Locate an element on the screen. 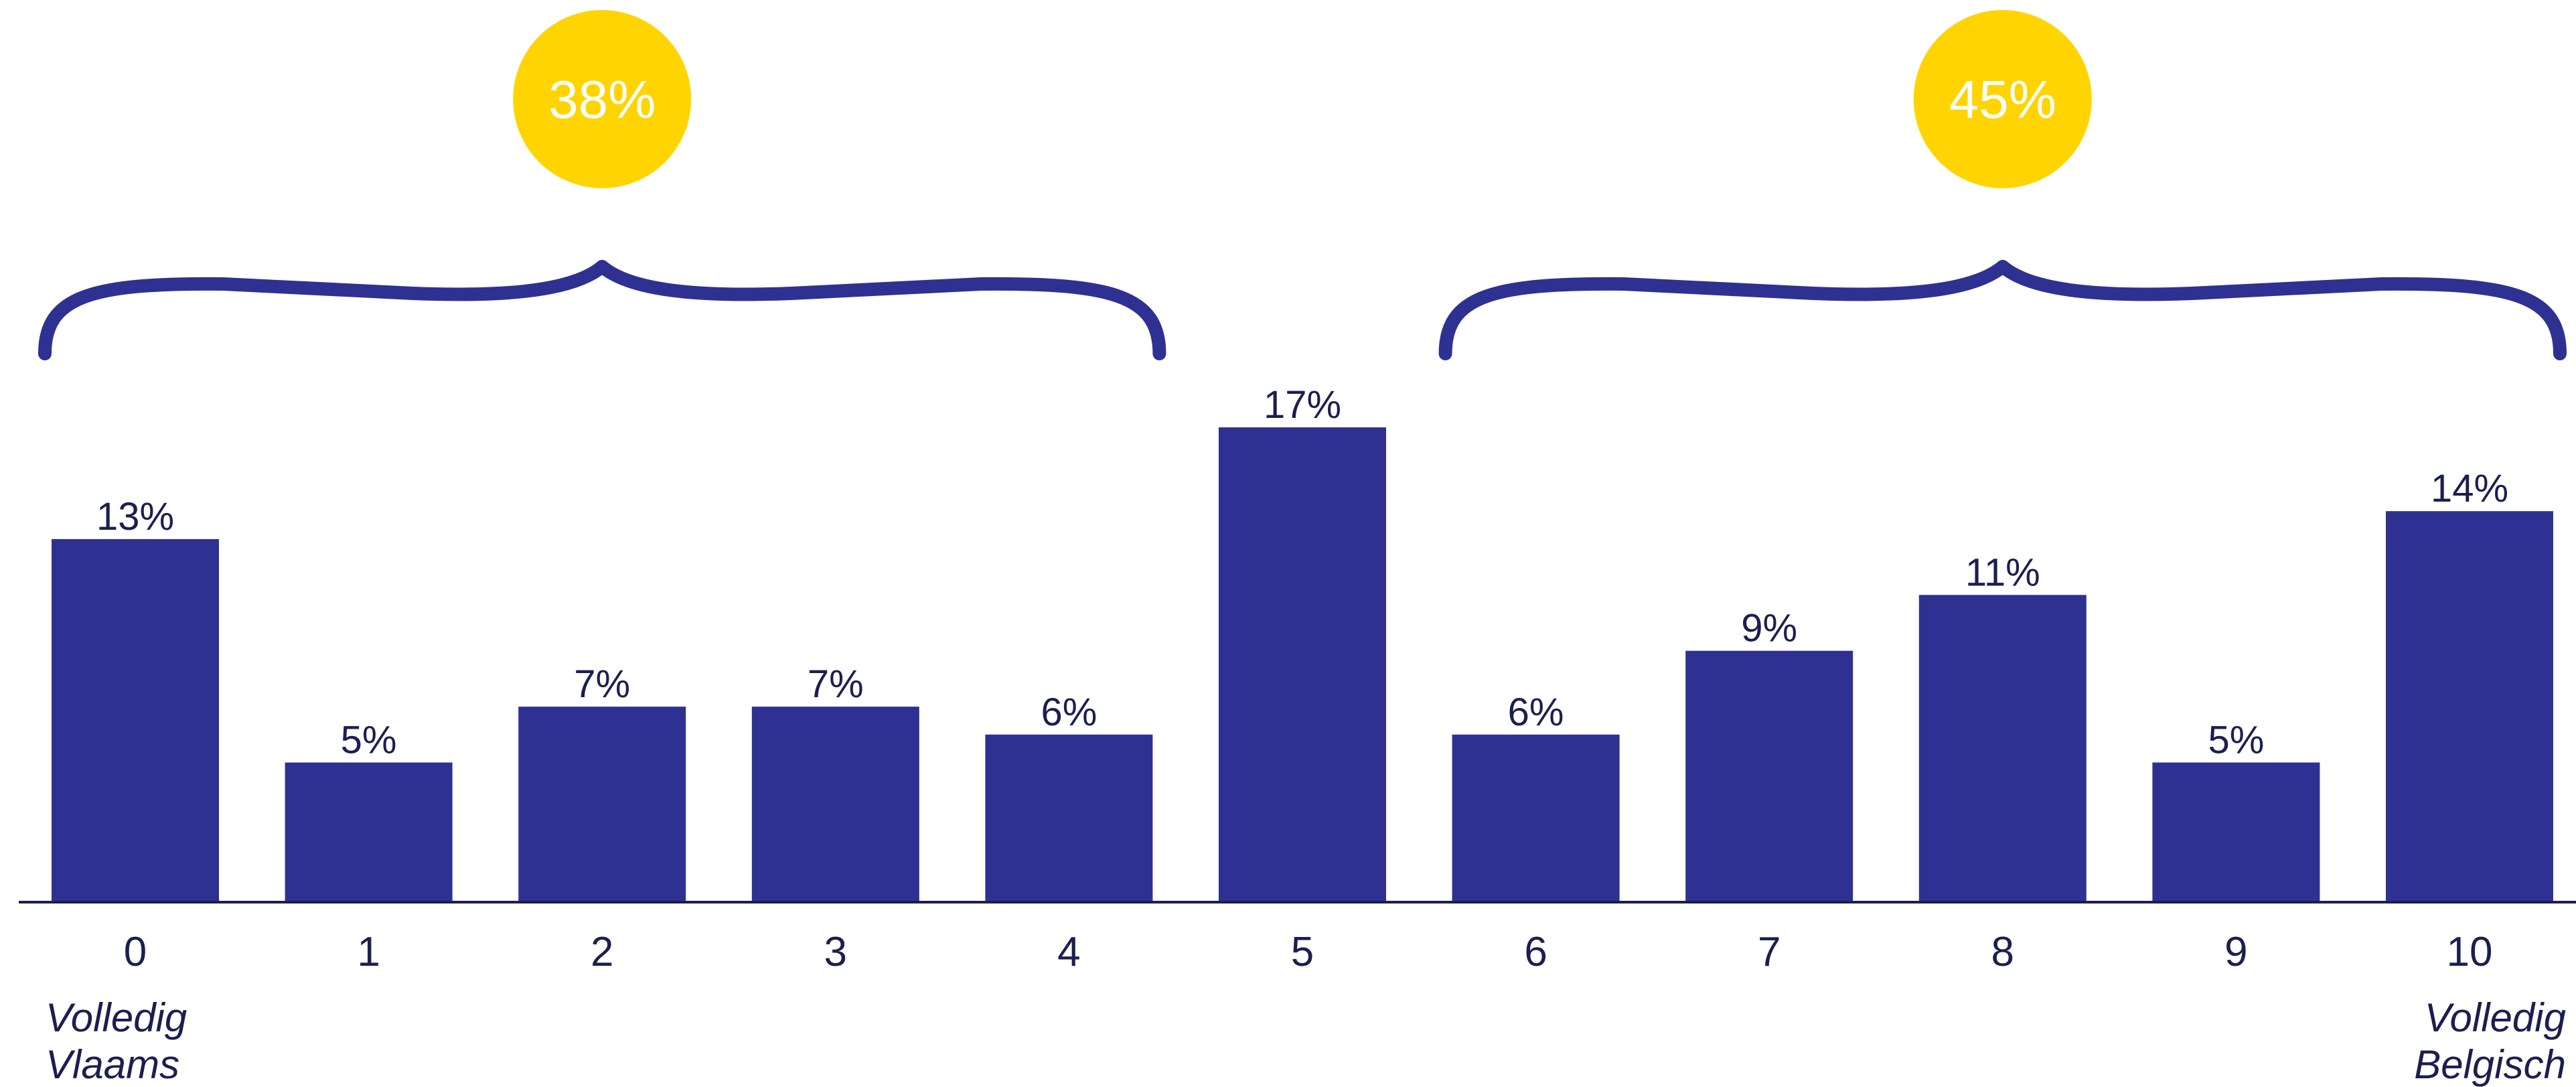  group-total-label-1: 38% is located at coordinates (602, 99).